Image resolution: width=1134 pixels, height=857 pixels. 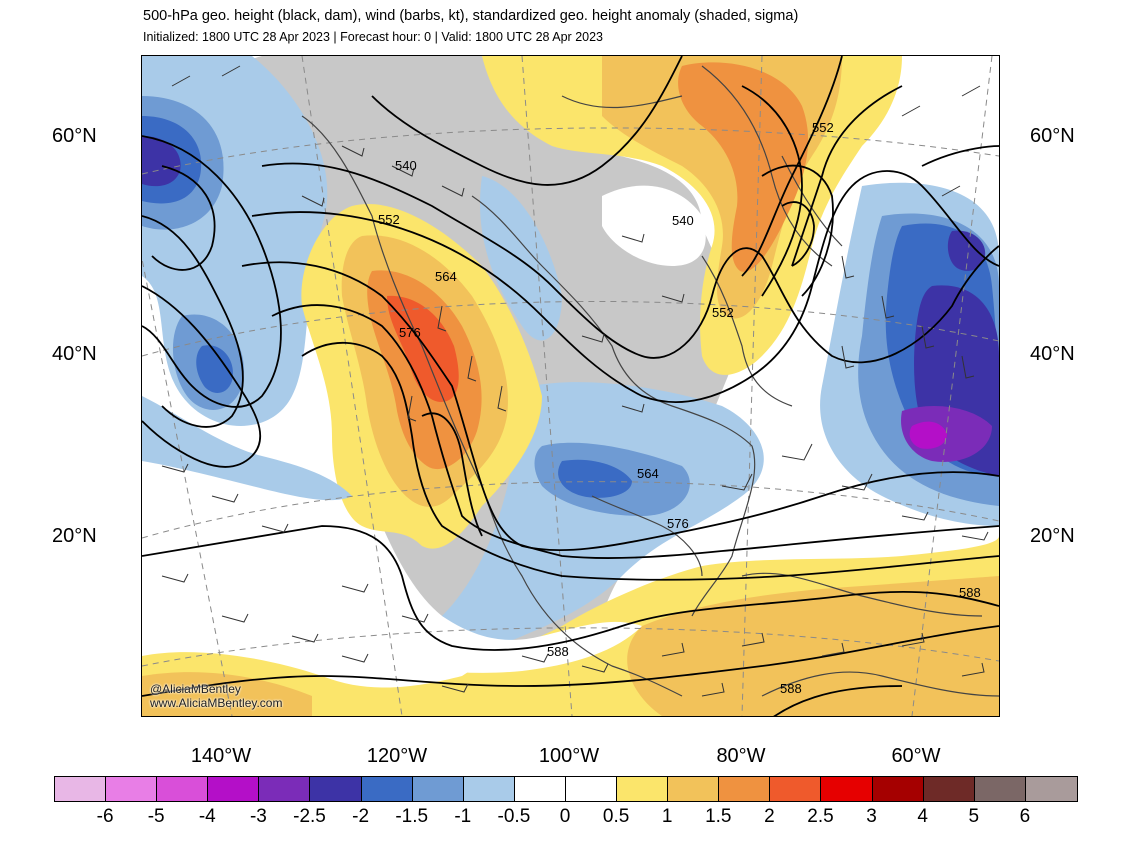 I want to click on colorbar, so click(x=566, y=789).